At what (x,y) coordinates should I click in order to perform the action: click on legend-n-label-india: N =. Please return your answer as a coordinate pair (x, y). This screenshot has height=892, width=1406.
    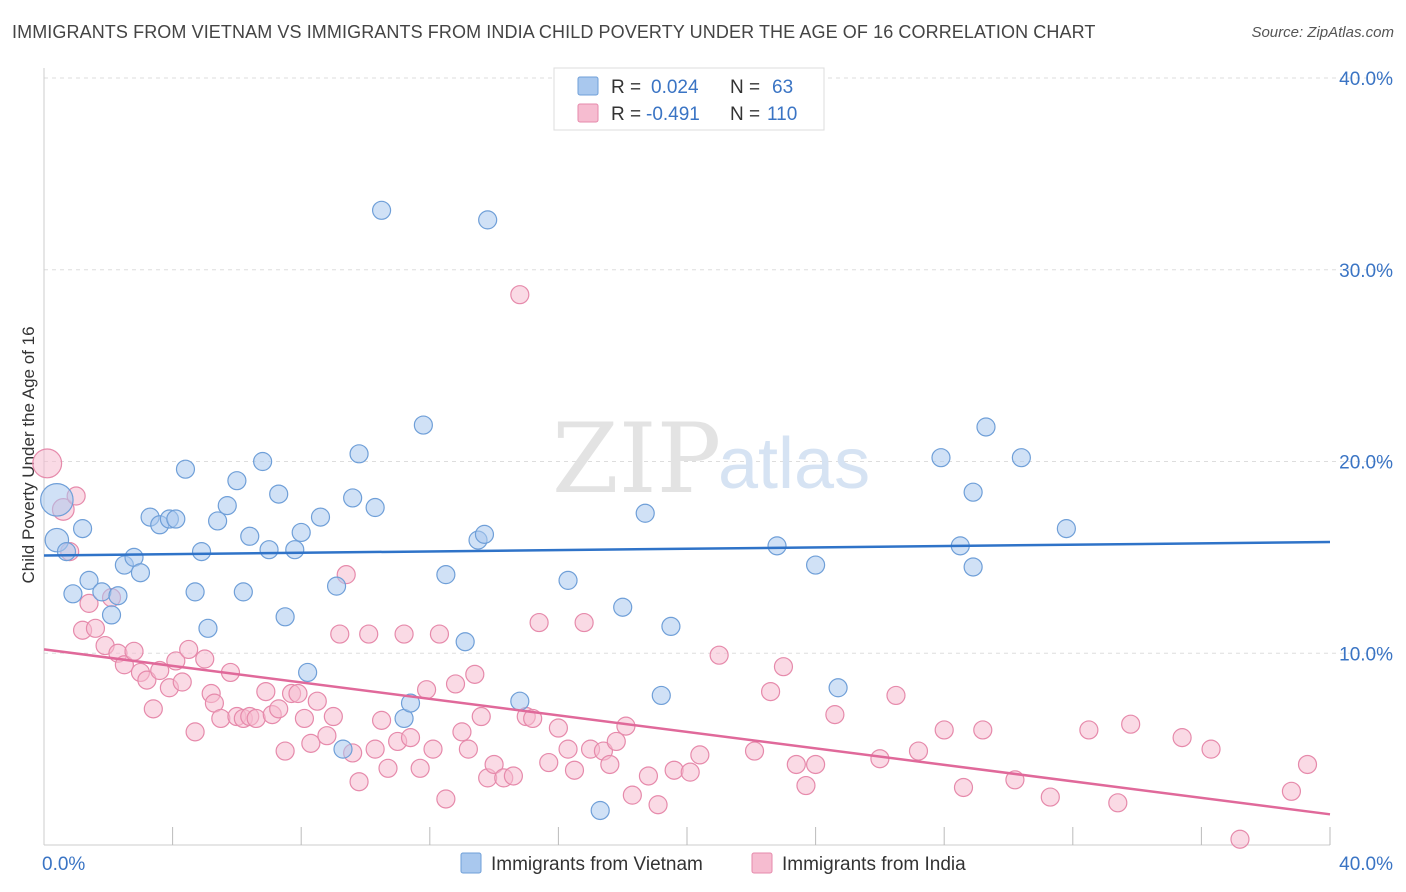
    Looking at the image, I should click on (745, 114).